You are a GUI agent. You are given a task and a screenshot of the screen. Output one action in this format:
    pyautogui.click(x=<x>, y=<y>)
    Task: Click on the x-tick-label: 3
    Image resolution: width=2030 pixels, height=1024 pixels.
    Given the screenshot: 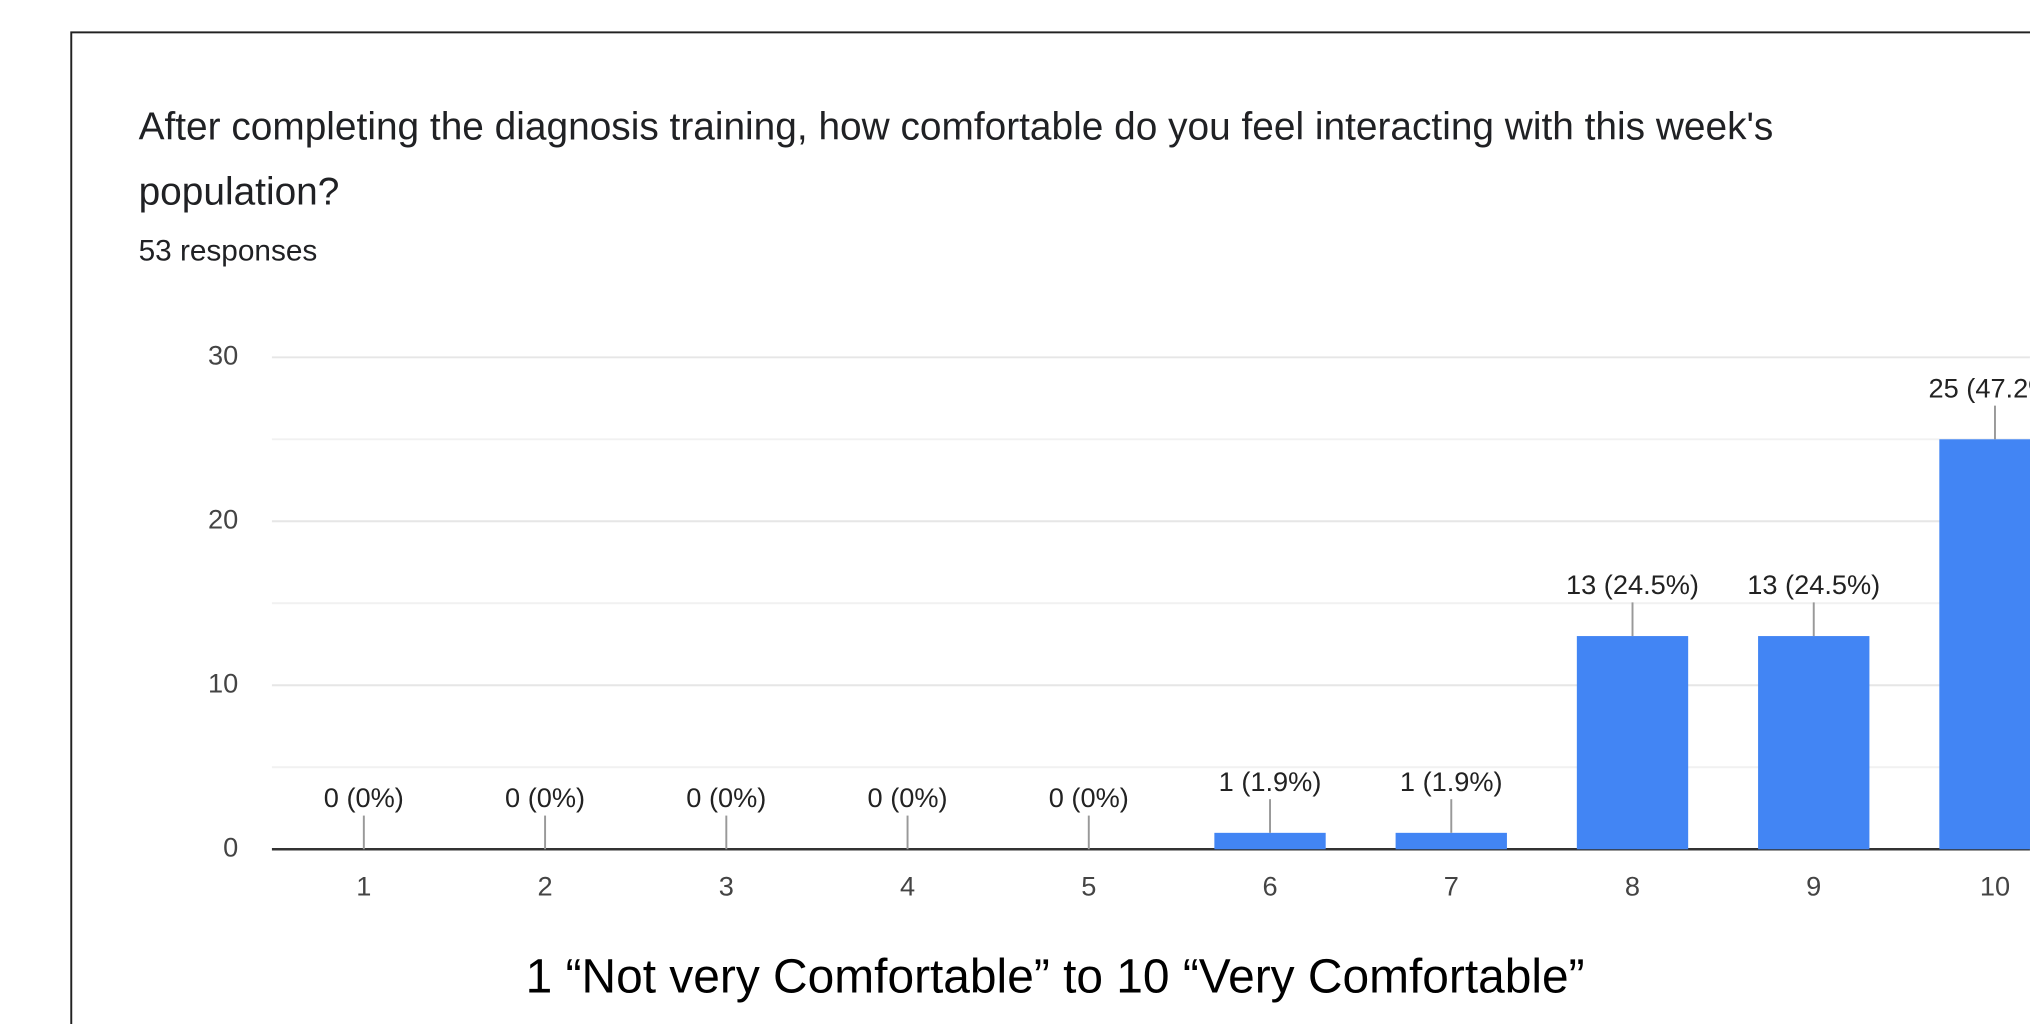 What is the action you would take?
    pyautogui.click(x=726, y=885)
    